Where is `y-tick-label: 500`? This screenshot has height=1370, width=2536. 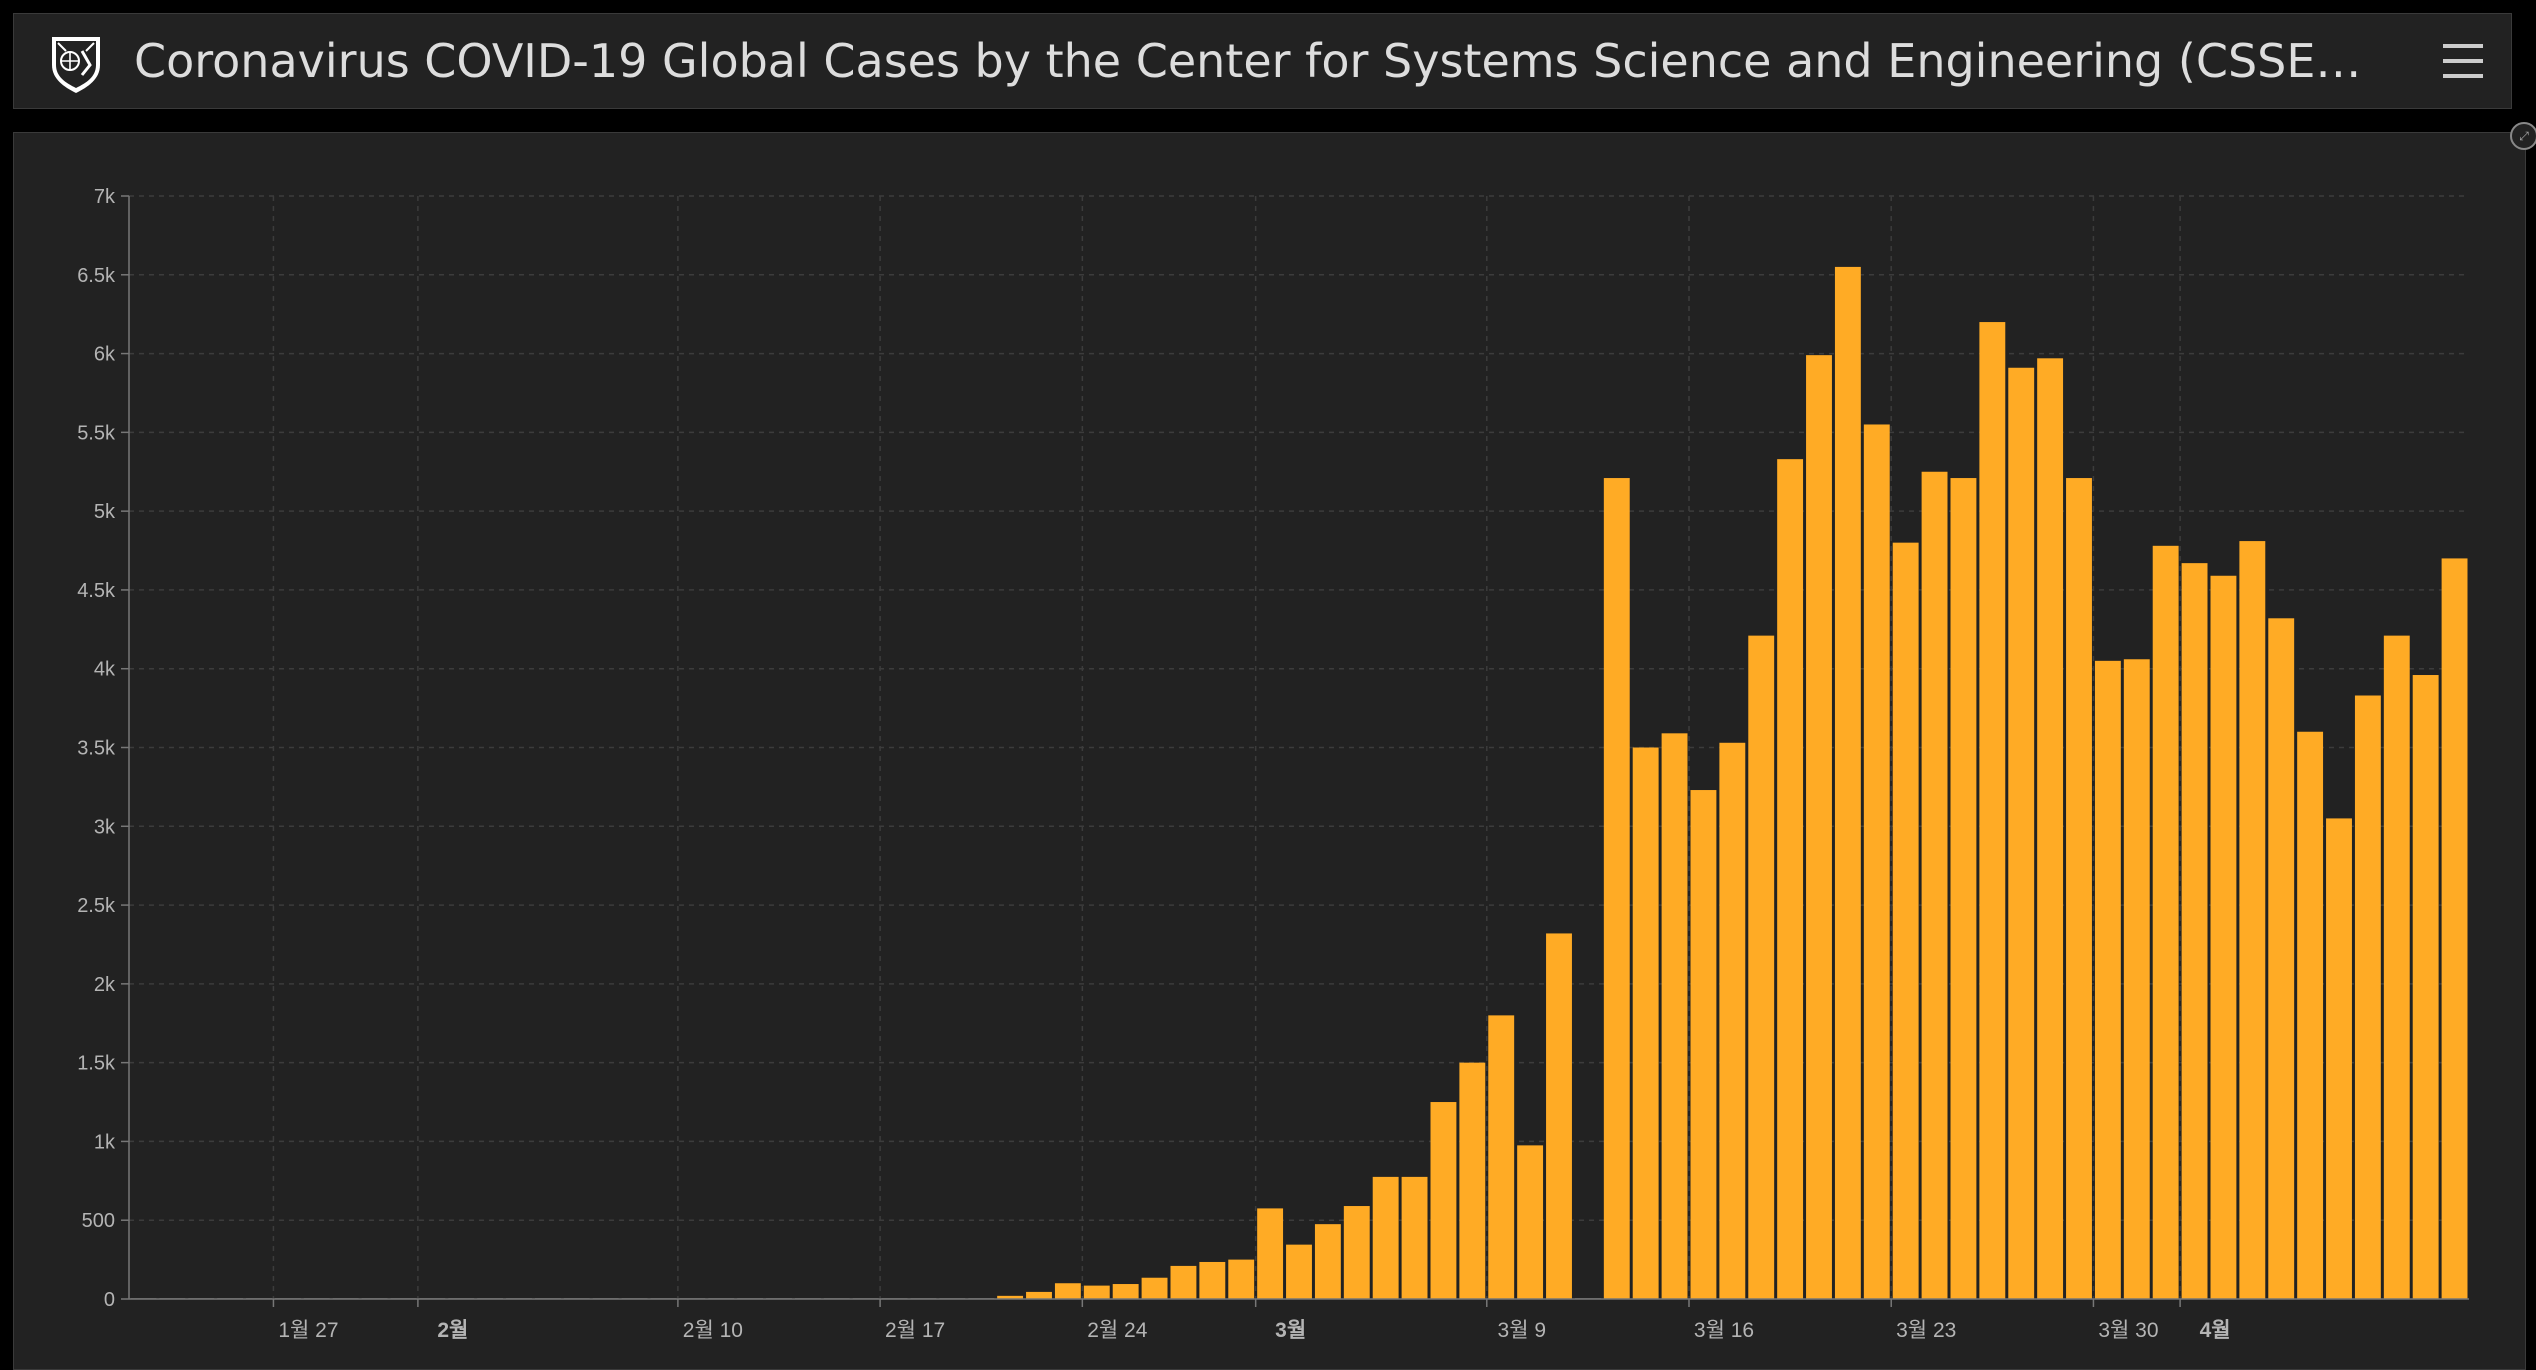 y-tick-label: 500 is located at coordinates (98, 1221).